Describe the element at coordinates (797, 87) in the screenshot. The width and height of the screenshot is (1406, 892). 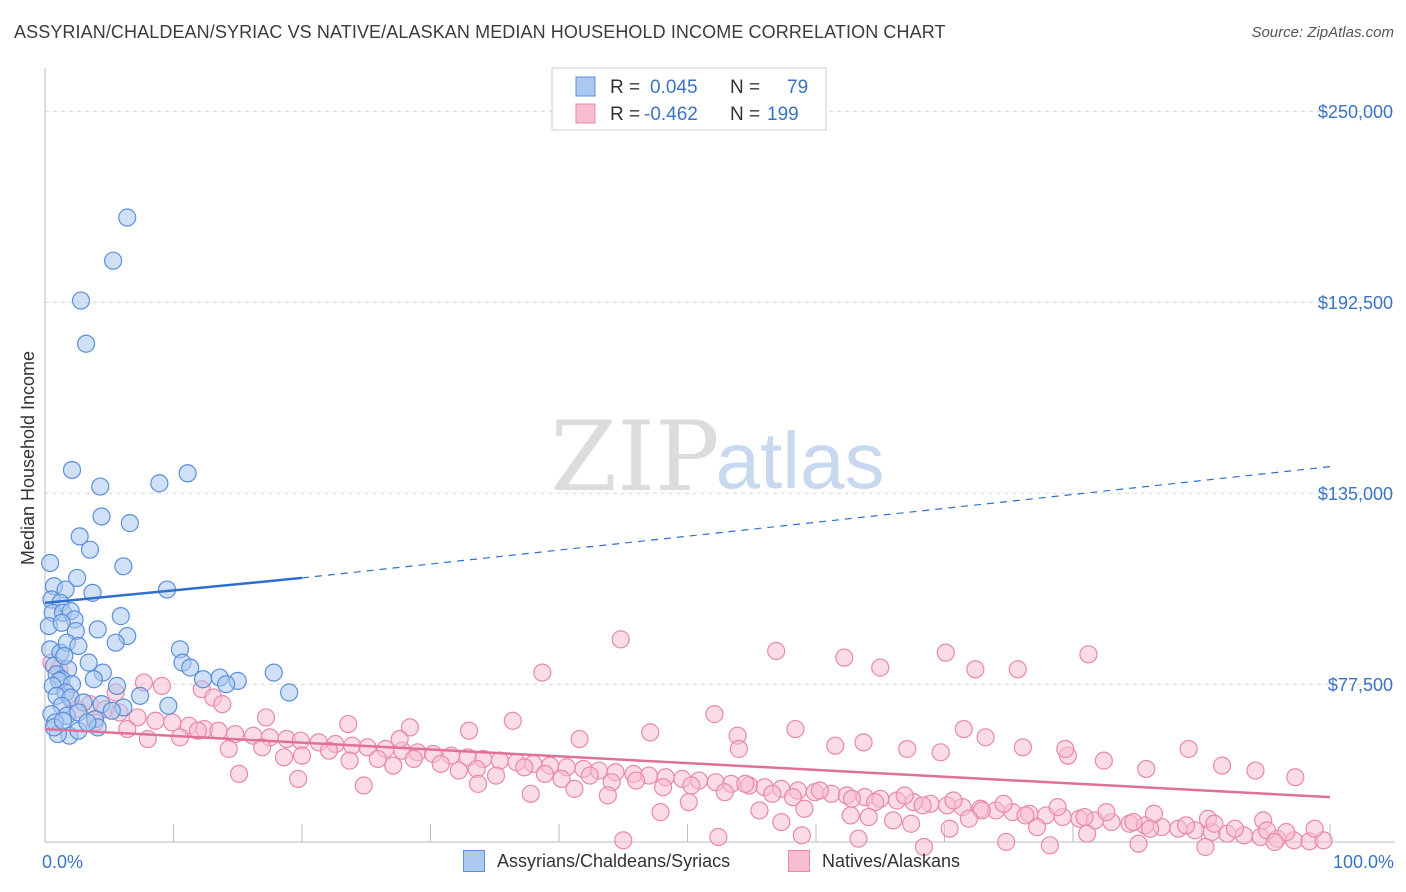
I see `legend-n-value-1: 79` at that location.